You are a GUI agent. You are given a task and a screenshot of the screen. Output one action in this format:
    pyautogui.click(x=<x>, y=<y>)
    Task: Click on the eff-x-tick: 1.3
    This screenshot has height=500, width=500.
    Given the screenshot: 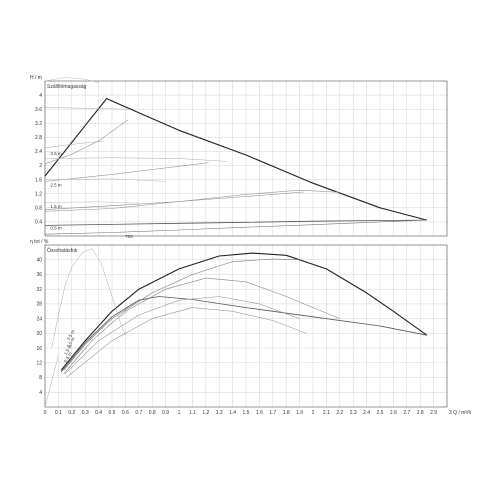 What is the action you would take?
    pyautogui.click(x=219, y=413)
    